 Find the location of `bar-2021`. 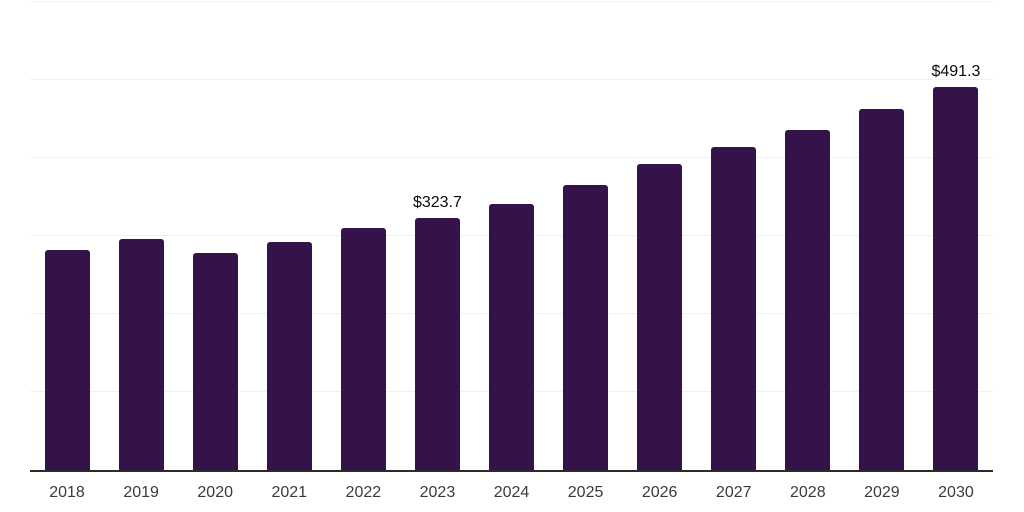

bar-2021 is located at coordinates (289, 355).